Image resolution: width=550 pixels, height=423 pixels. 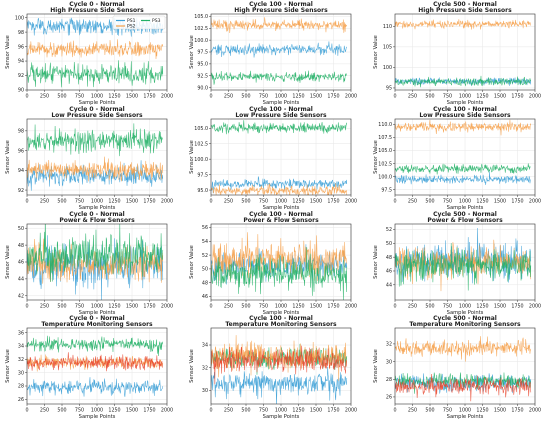 What do you see at coordinates (465, 115) in the screenshot?
I see `subplot-subtitle: Low Pressure Side Sensors` at bounding box center [465, 115].